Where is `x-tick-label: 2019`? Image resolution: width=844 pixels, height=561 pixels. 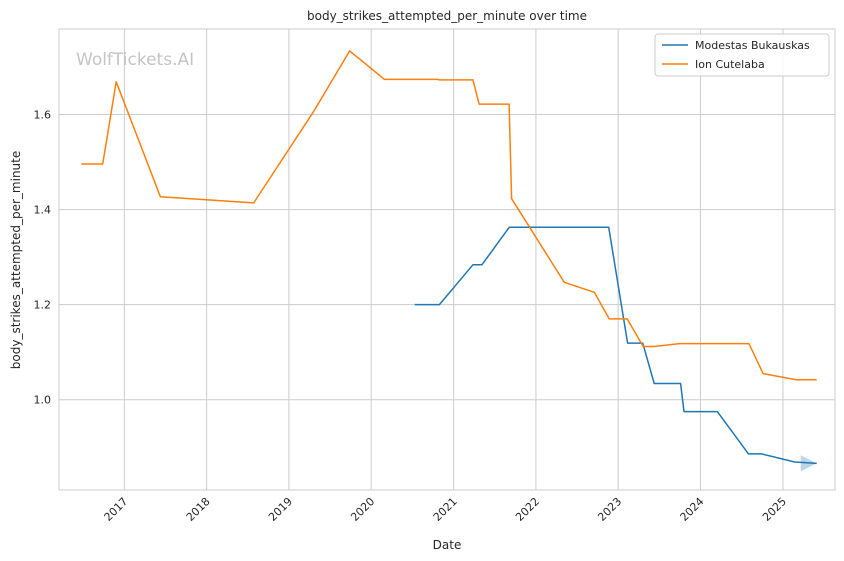
x-tick-label: 2019 is located at coordinates (280, 509).